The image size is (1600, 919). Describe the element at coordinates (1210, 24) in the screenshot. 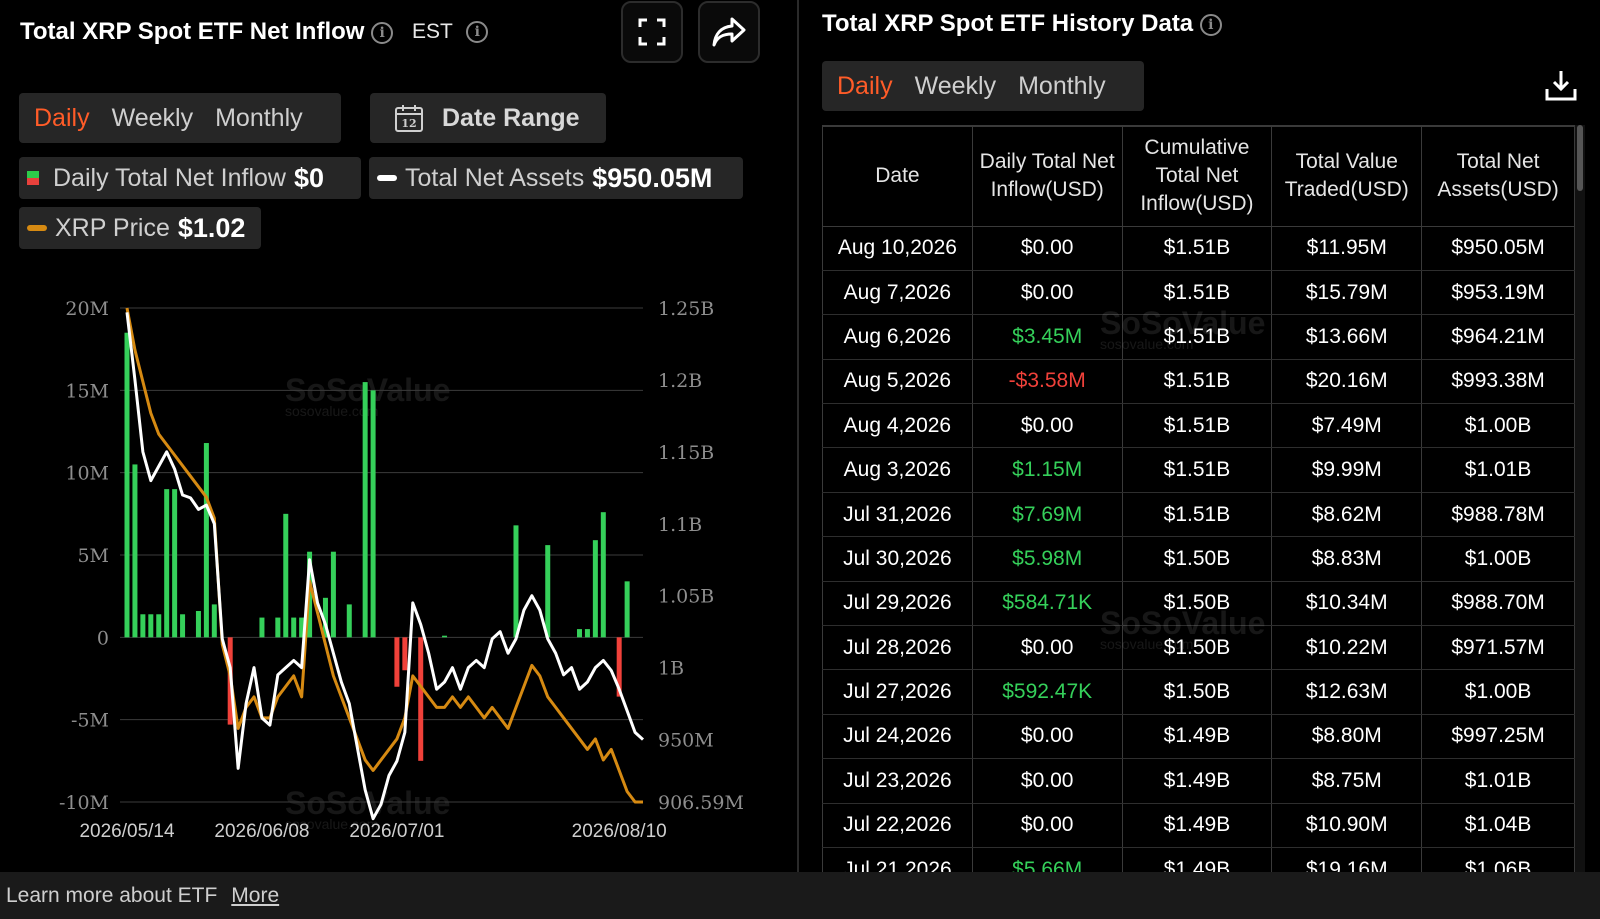

I see `history-info-icon: i` at that location.